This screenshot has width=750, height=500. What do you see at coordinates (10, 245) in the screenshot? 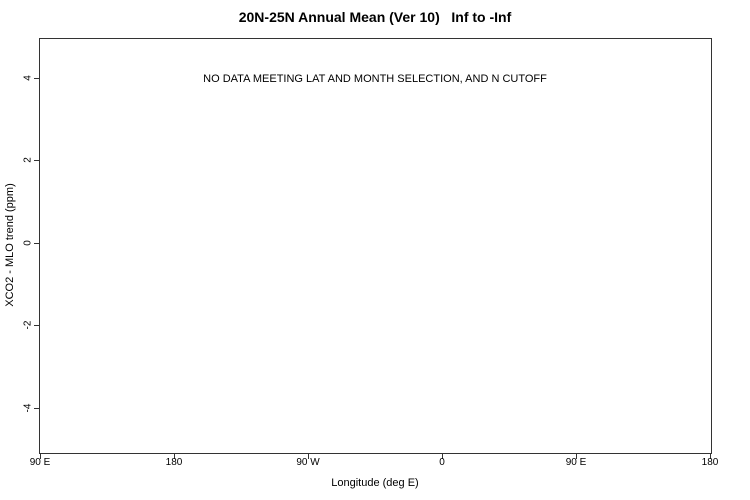
I see `y-axis-title: XCO2 - MLO trend (ppm)` at bounding box center [10, 245].